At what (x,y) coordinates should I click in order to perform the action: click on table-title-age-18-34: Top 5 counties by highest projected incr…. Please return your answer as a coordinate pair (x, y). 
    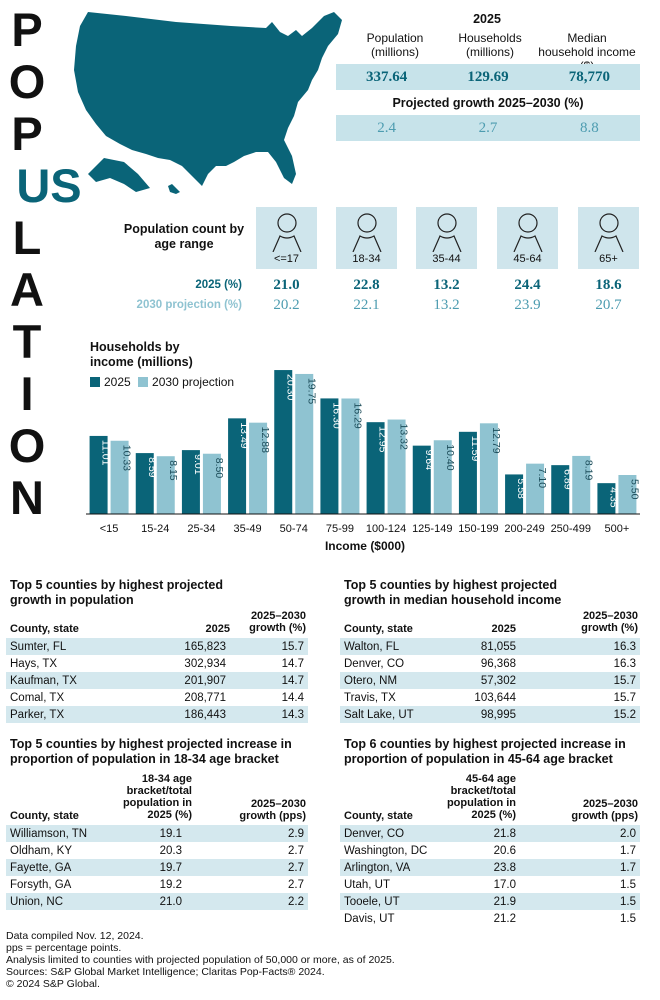
    Looking at the image, I should click on (151, 751).